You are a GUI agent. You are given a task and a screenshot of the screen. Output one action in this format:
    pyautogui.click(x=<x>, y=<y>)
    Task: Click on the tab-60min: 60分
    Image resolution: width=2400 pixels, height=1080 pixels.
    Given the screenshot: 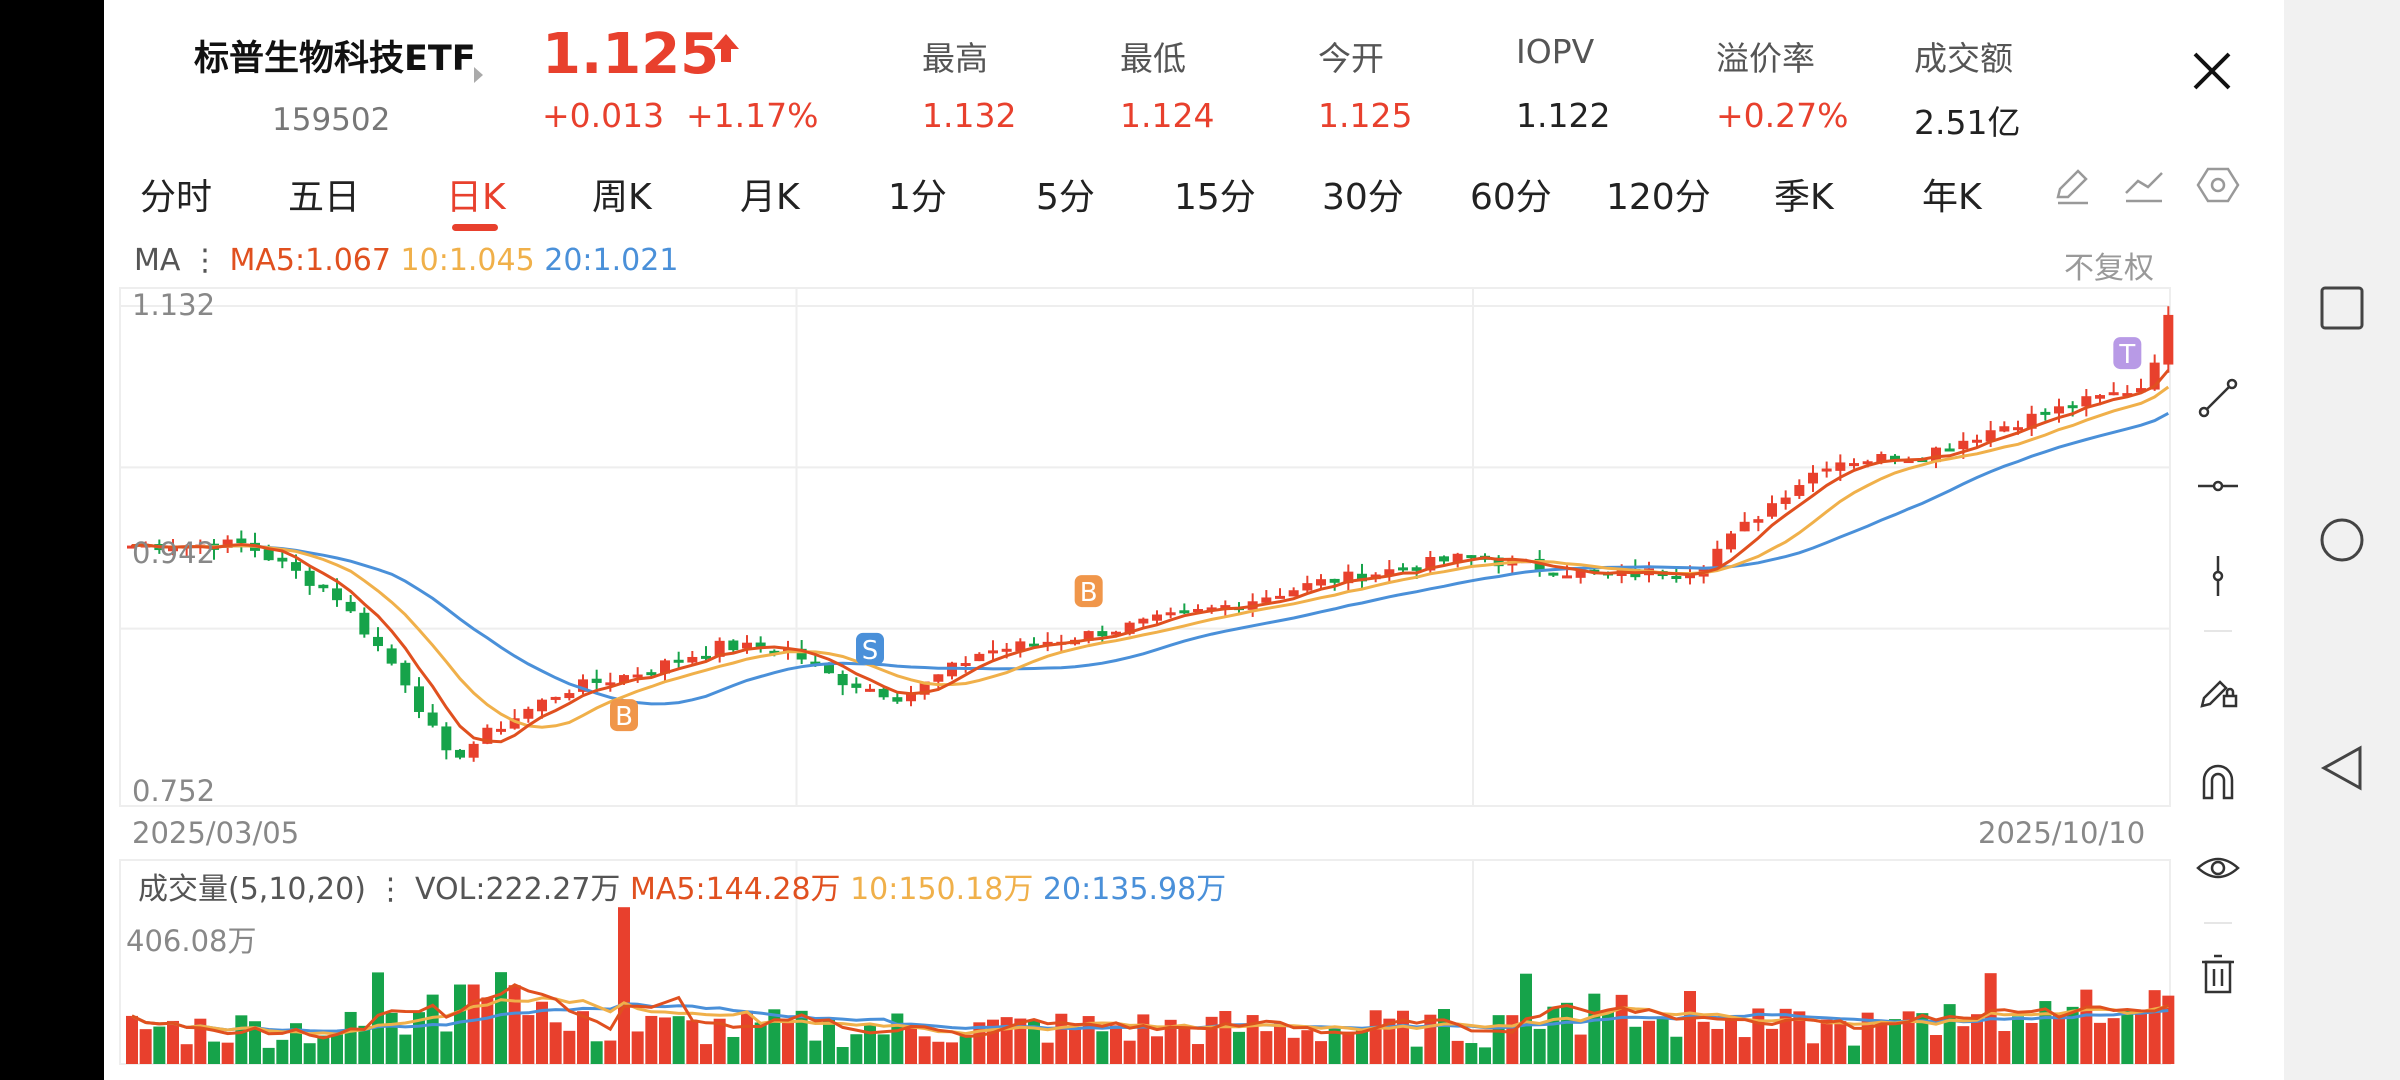 What is the action you would take?
    pyautogui.click(x=1511, y=197)
    